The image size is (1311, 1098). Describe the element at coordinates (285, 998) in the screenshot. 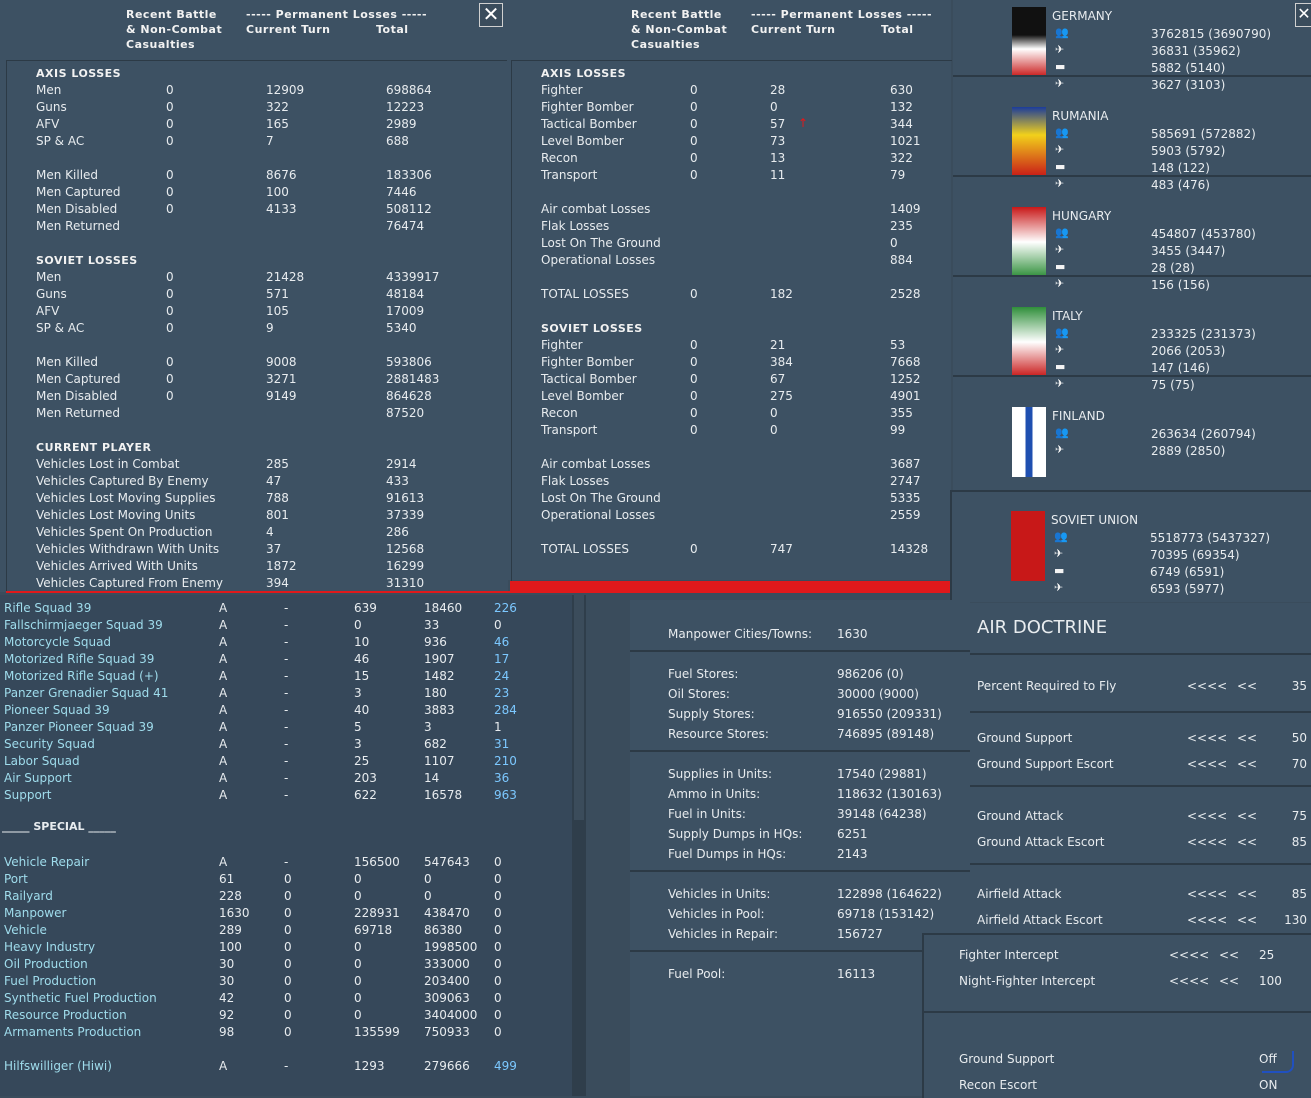

I see `production-row: Synthetic Fuel Production 42 0 0 309063 0` at that location.